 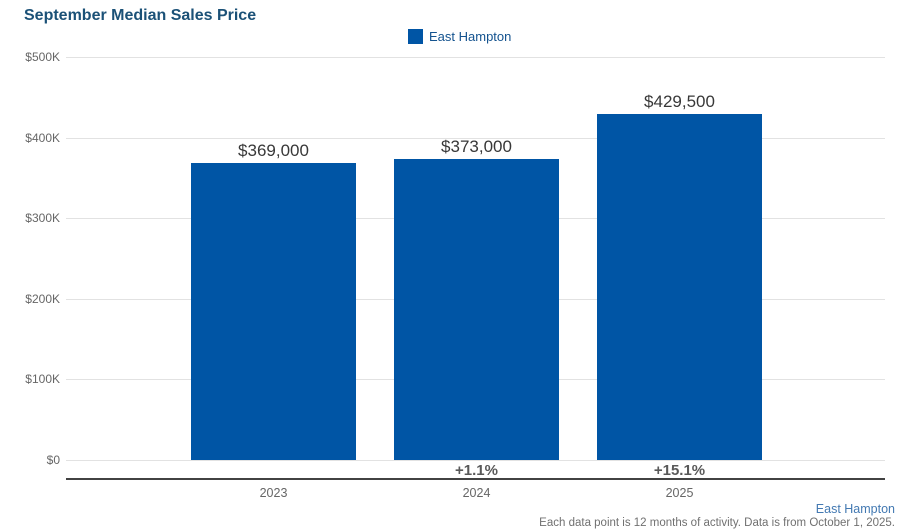 I want to click on legend-swatch-icon, so click(x=415, y=36).